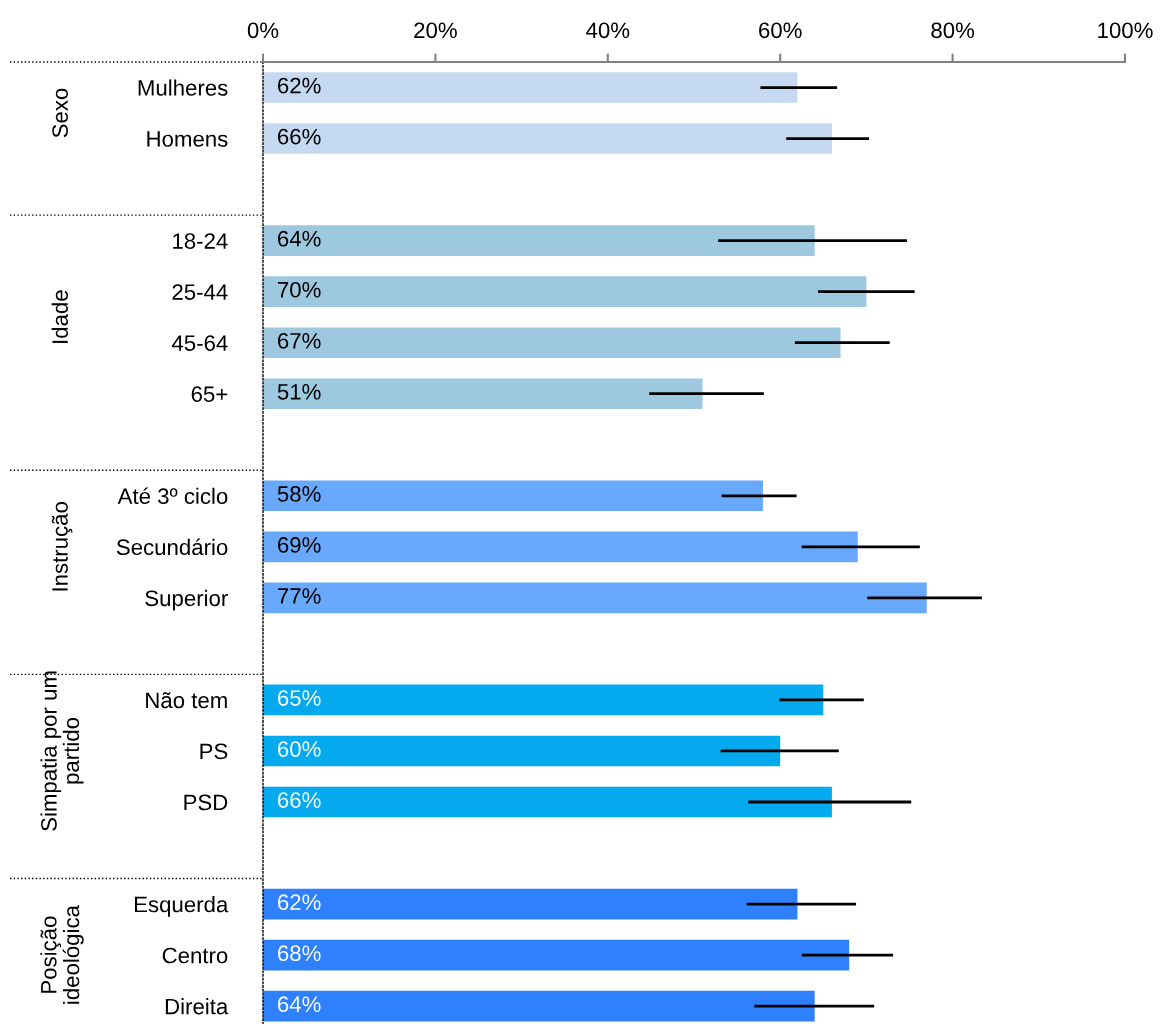 This screenshot has width=1163, height=1024. I want to click on y-tick-label: Secundário, so click(172, 547).